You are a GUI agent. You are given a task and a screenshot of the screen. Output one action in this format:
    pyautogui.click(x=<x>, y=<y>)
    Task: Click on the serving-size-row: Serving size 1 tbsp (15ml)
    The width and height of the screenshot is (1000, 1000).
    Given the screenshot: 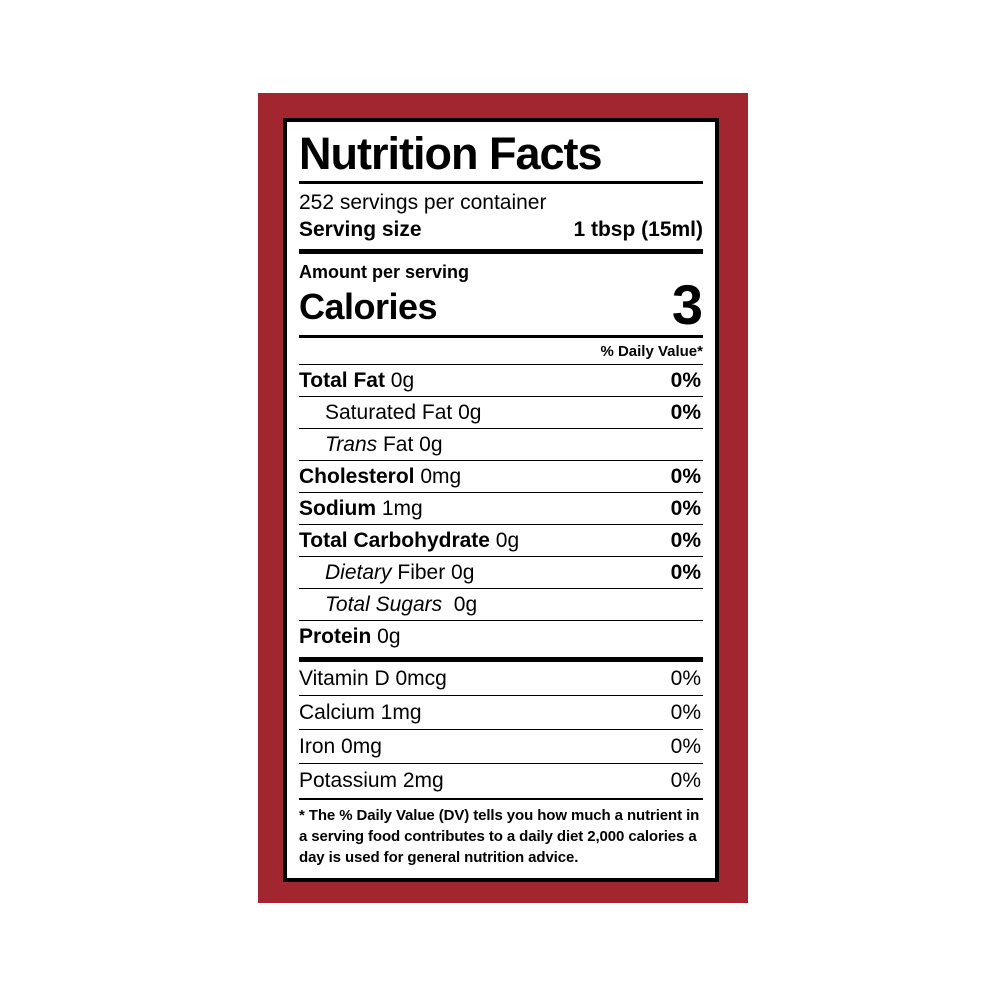 What is the action you would take?
    pyautogui.click(x=501, y=230)
    